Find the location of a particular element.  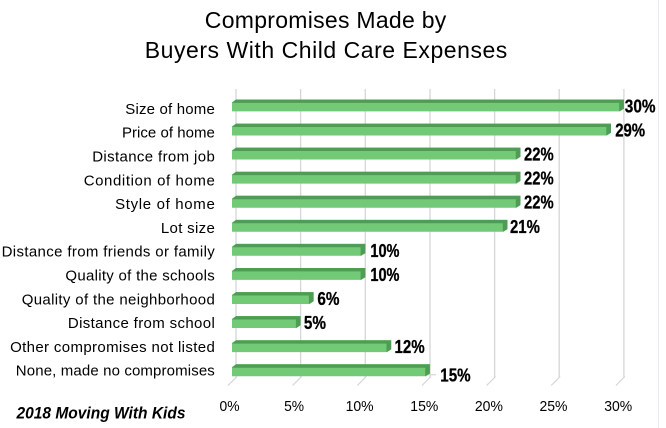

svg-text: 29% is located at coordinates (630, 131).